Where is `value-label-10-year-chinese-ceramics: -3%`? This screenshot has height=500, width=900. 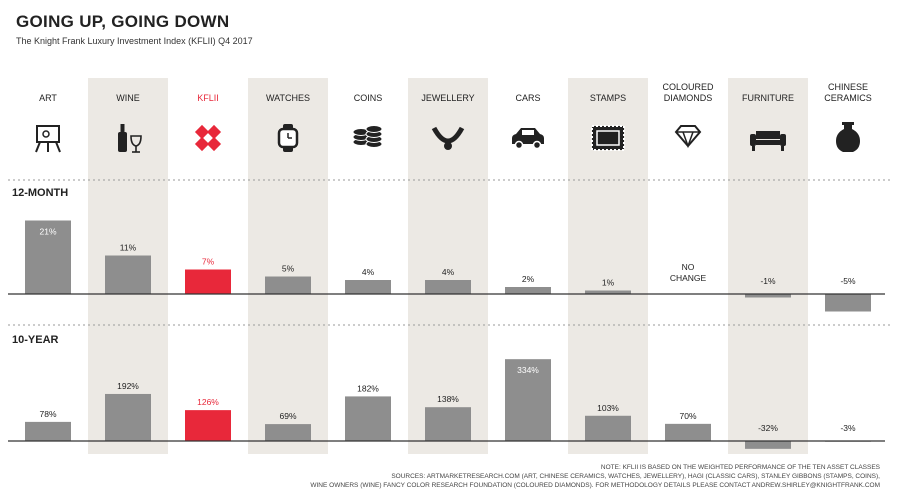 value-label-10-year-chinese-ceramics: -3% is located at coordinates (848, 428).